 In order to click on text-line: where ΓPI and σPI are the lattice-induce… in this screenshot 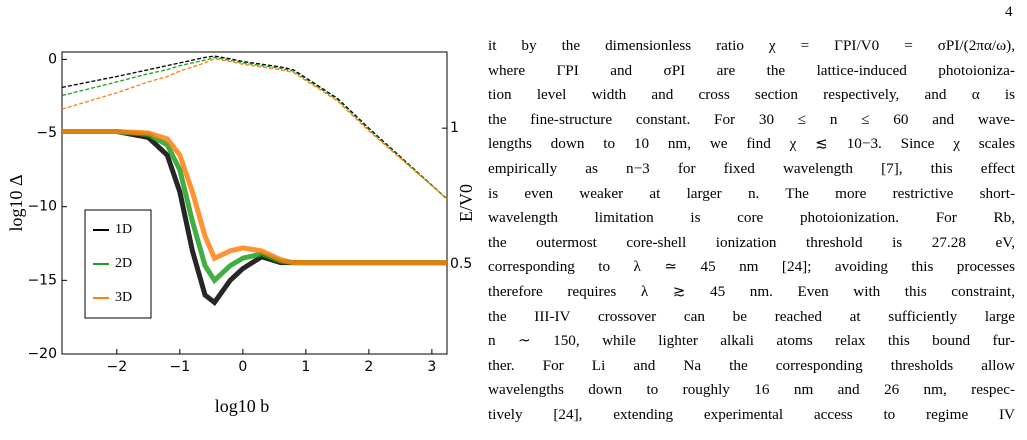, I will do `click(751, 70)`.